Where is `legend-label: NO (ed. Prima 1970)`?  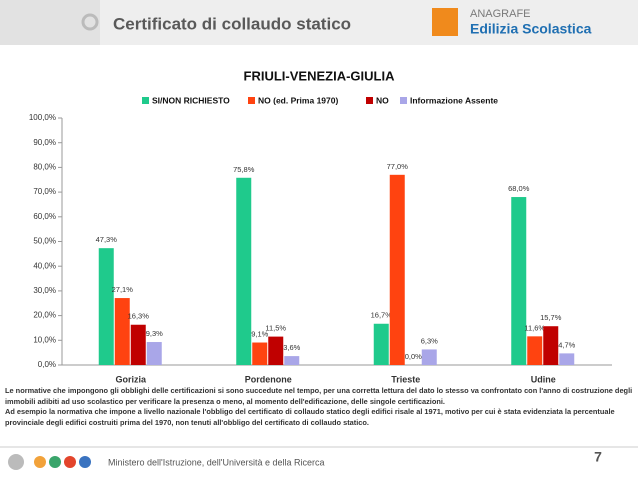 legend-label: NO (ed. Prima 1970) is located at coordinates (298, 100).